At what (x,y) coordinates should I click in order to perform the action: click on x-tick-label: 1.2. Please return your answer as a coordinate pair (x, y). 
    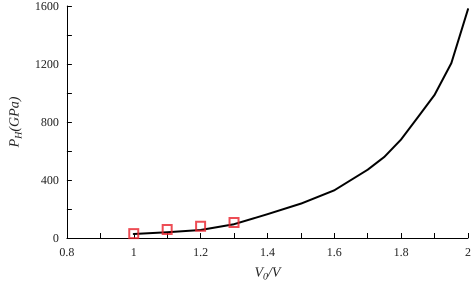
    Looking at the image, I should click on (200, 252).